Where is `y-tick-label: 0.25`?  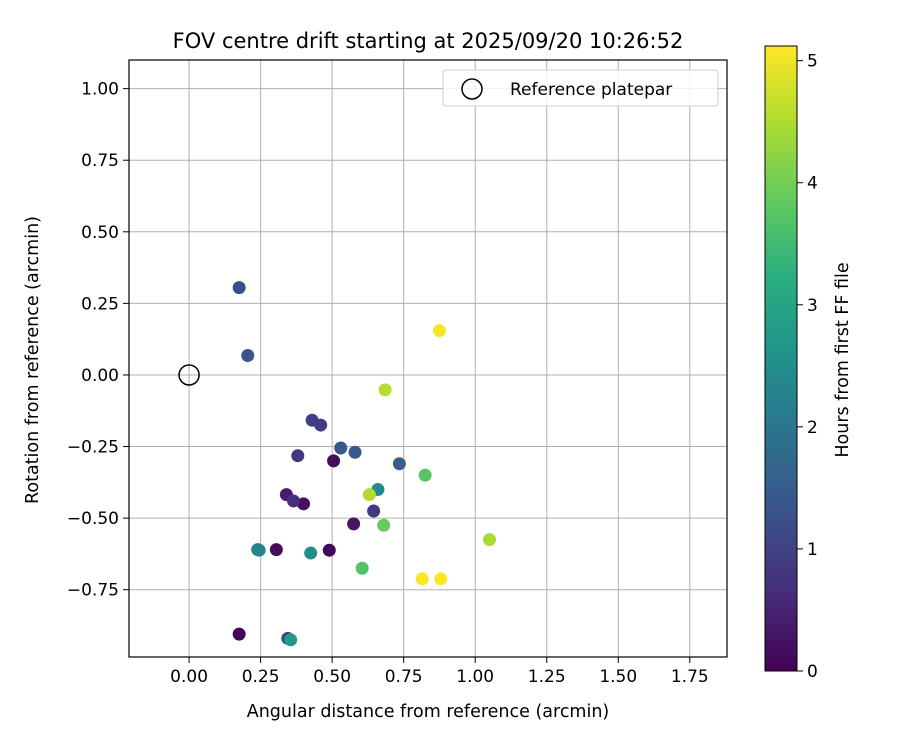 y-tick-label: 0.25 is located at coordinates (100, 304).